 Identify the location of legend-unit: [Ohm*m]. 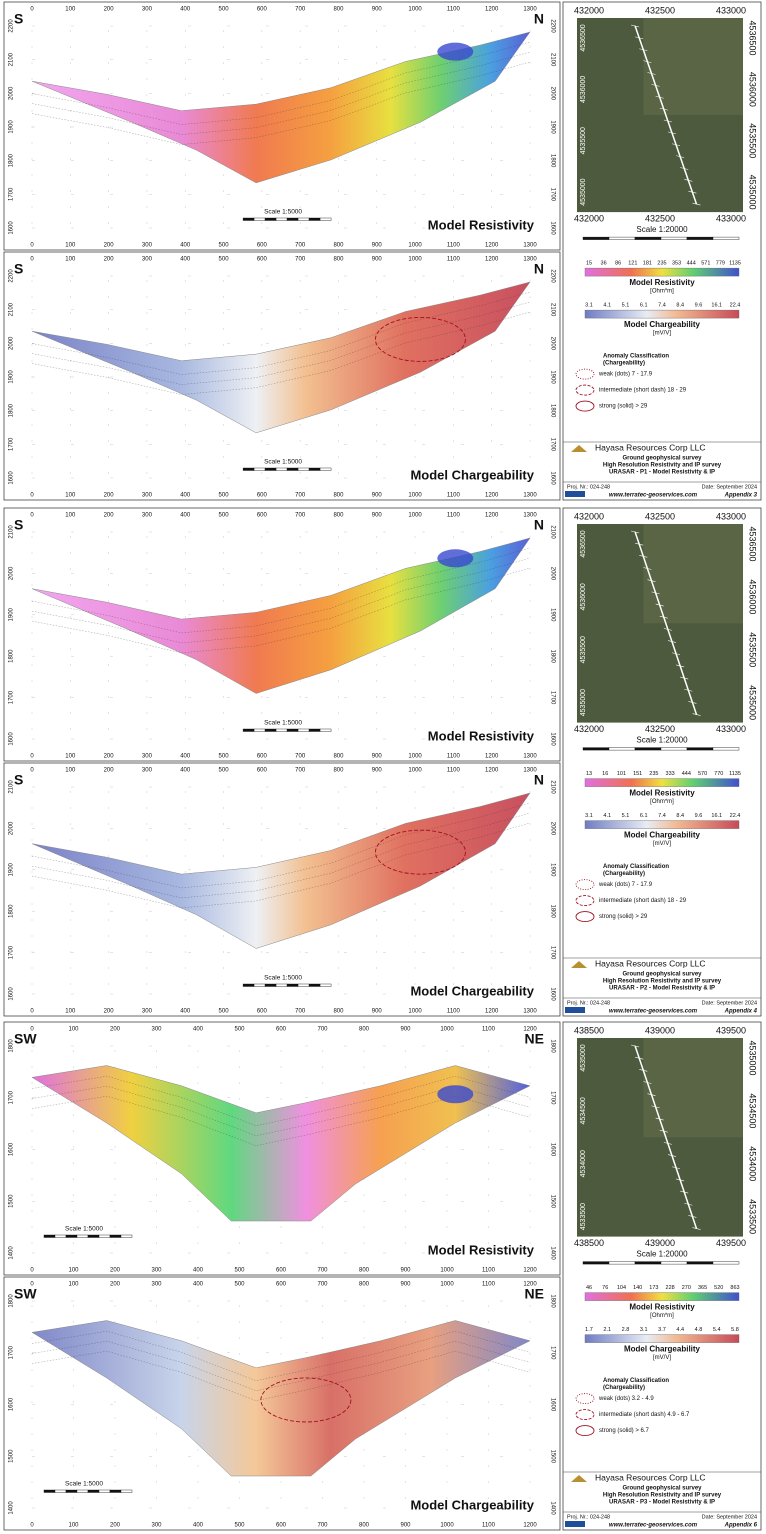
(662, 292).